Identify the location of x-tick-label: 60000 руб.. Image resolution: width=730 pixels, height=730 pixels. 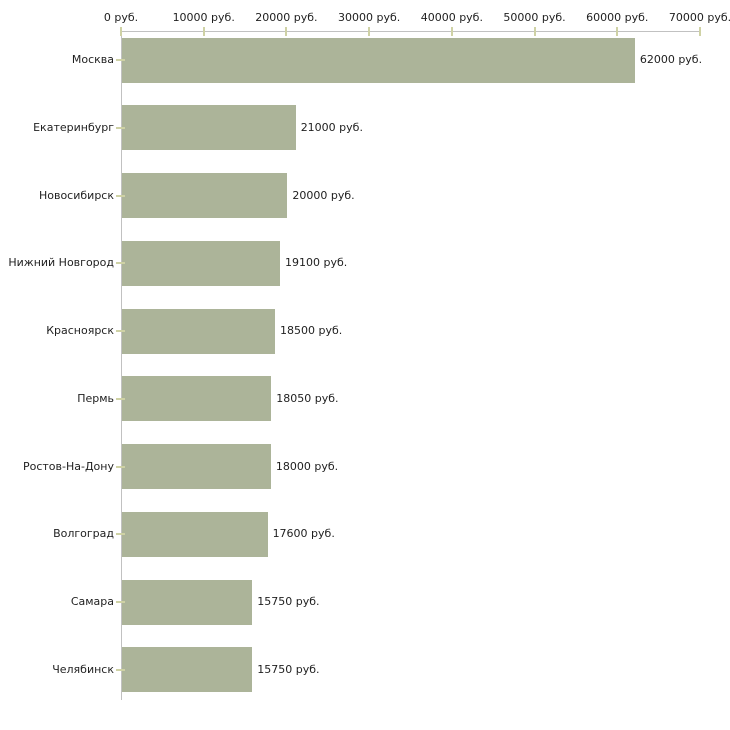
(617, 17).